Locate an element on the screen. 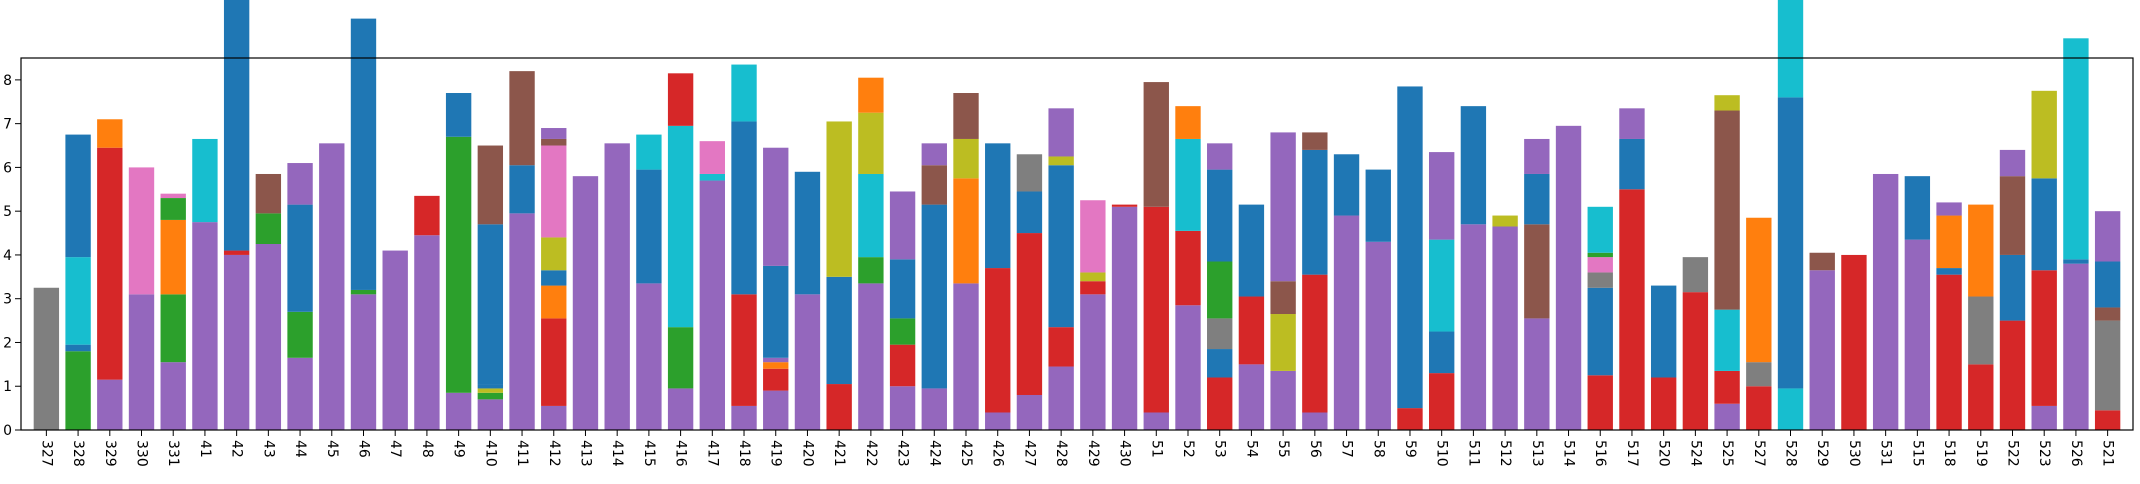 The width and height of the screenshot is (2140, 484). x-tick-label-419: 419 is located at coordinates (776, 453).